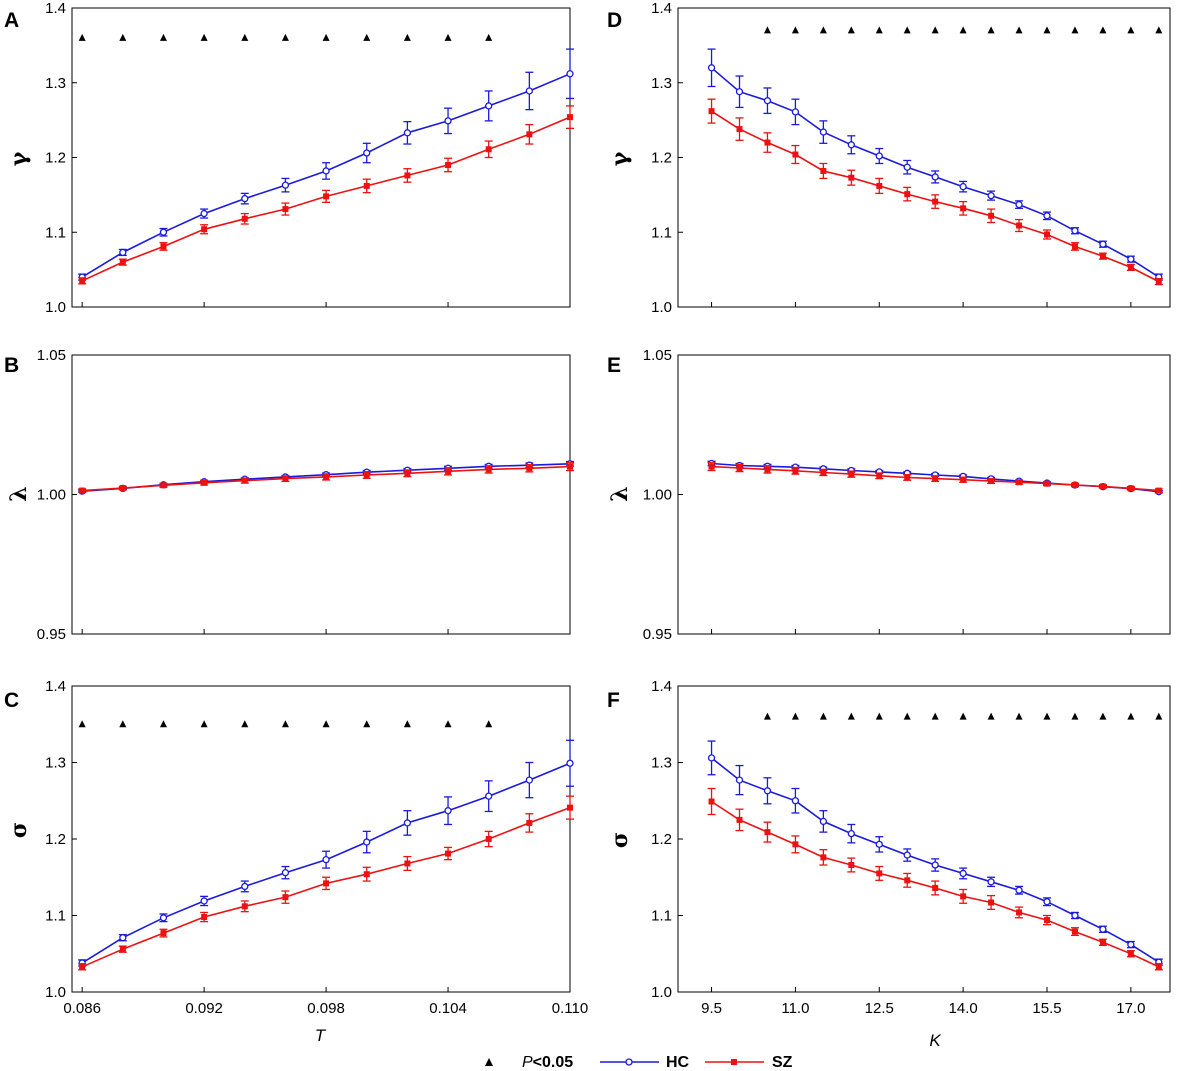 This screenshot has height=1071, width=1181. I want to click on legend-significance-label: P<0.05, so click(547, 1062).